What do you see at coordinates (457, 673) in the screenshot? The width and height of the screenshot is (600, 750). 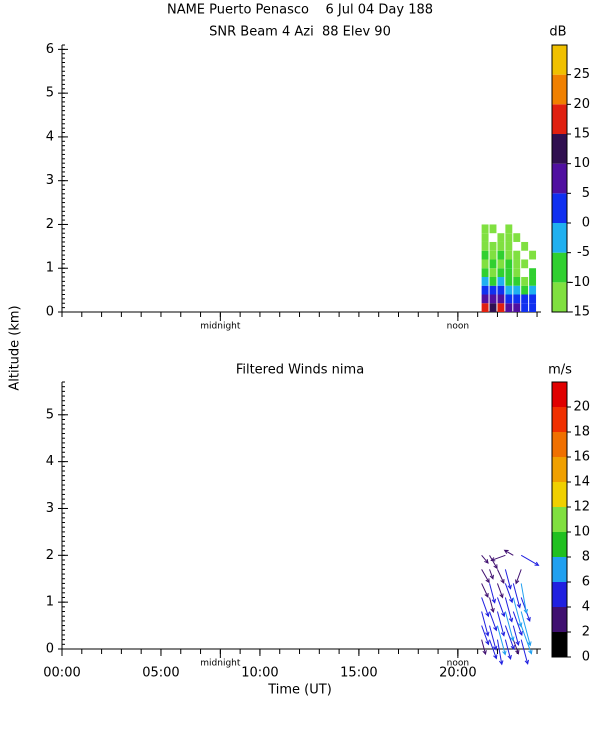 I see `x-tick-label: 20:00` at bounding box center [457, 673].